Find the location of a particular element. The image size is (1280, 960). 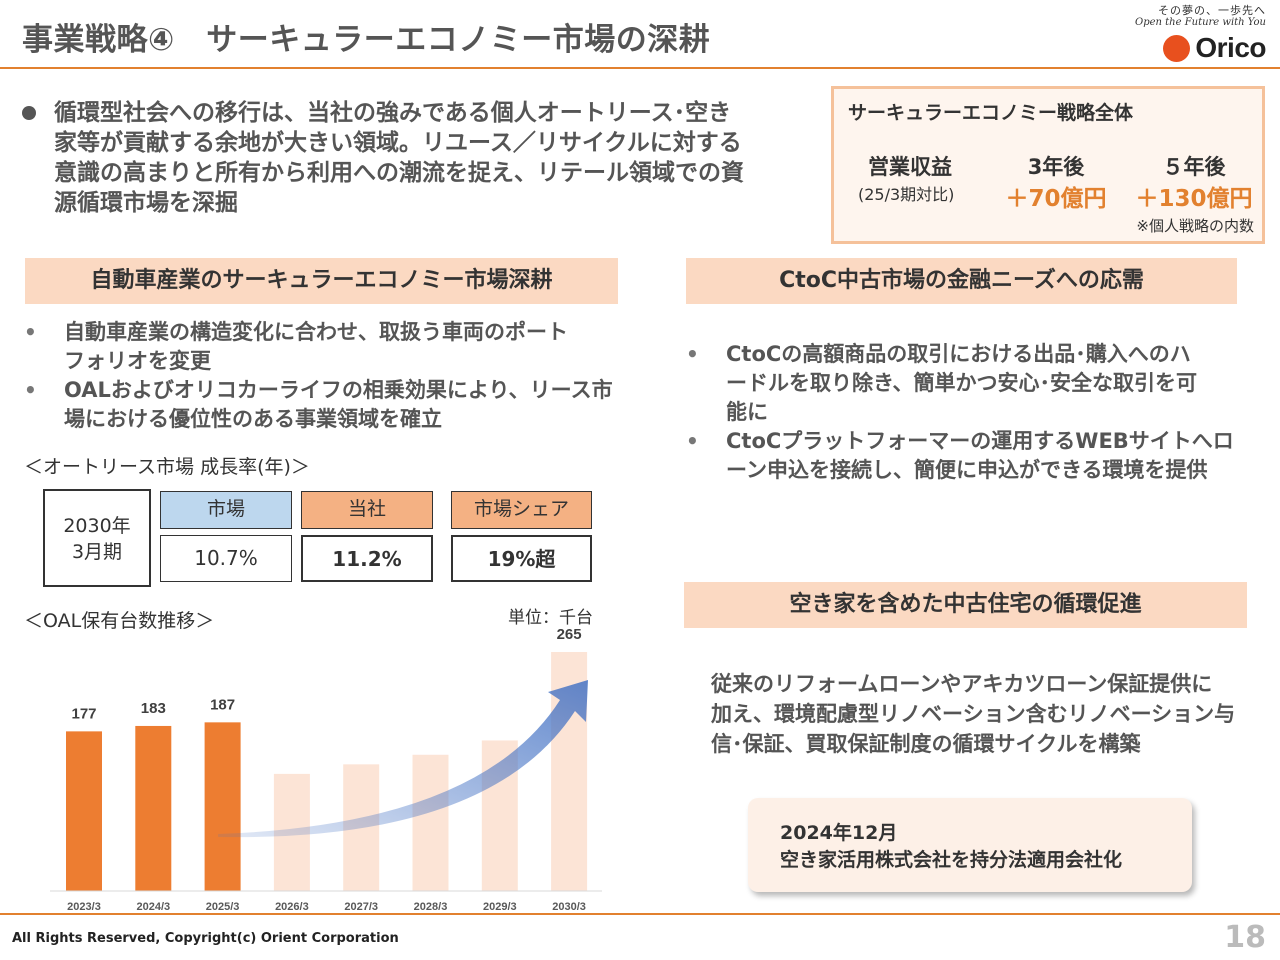

x-tick-label: 2024/3 is located at coordinates (153, 907).